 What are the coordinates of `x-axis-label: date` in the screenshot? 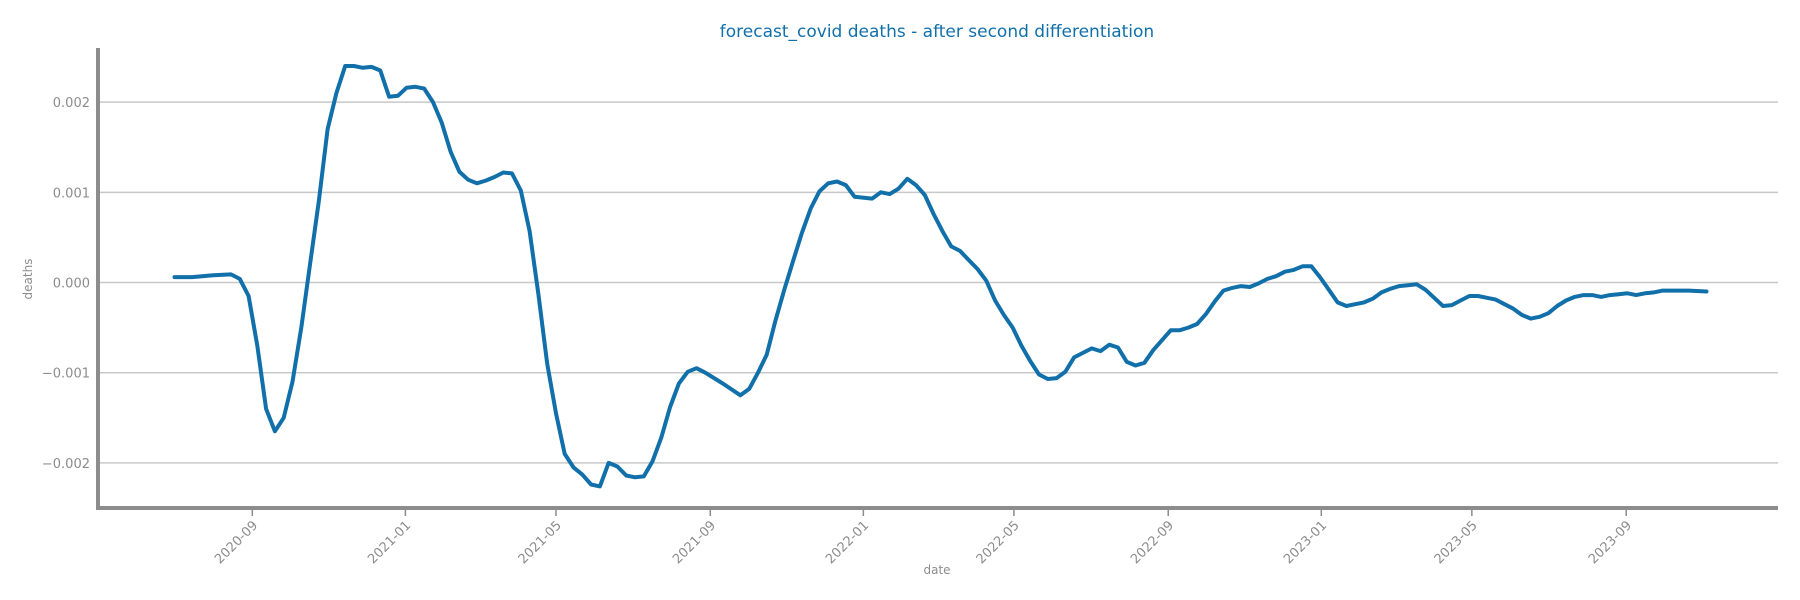 It's located at (936, 570).